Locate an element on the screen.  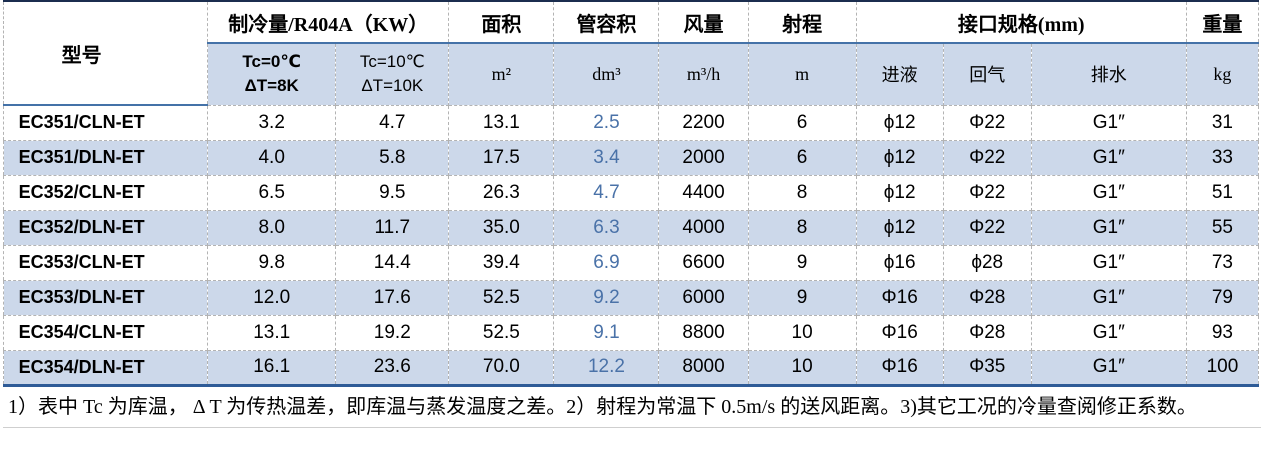
capacity-tc0-cell: 6.5 is located at coordinates (272, 193).